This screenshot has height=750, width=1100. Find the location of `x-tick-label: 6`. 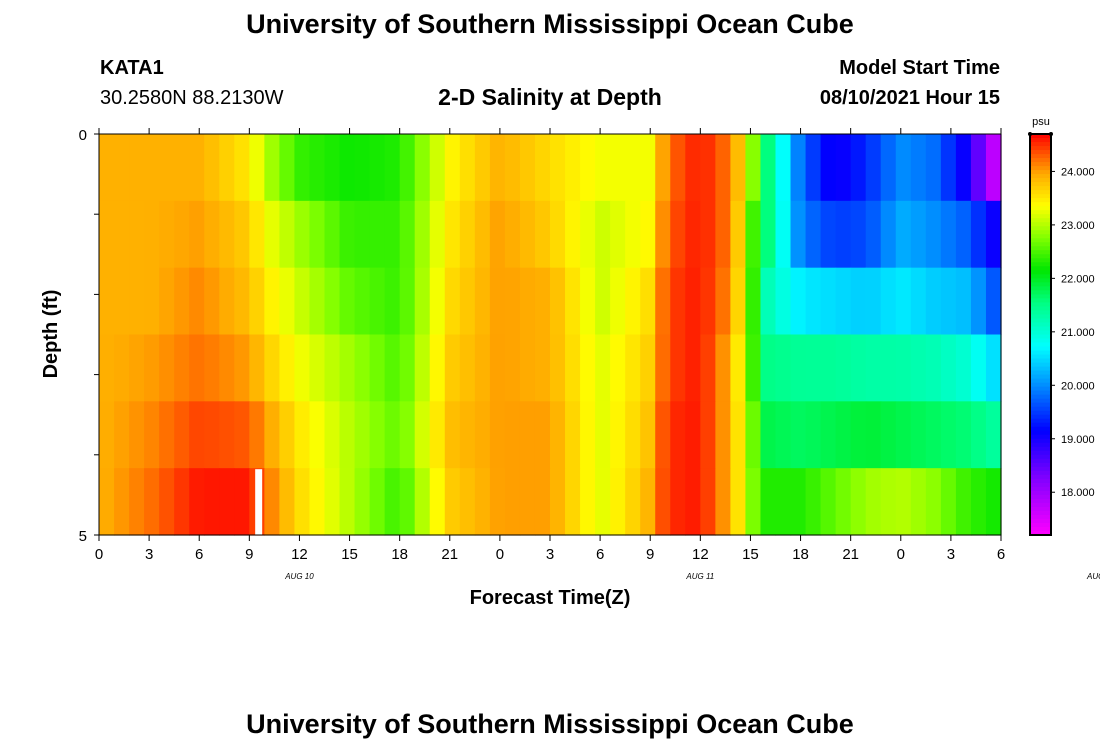

x-tick-label: 6 is located at coordinates (1001, 554).